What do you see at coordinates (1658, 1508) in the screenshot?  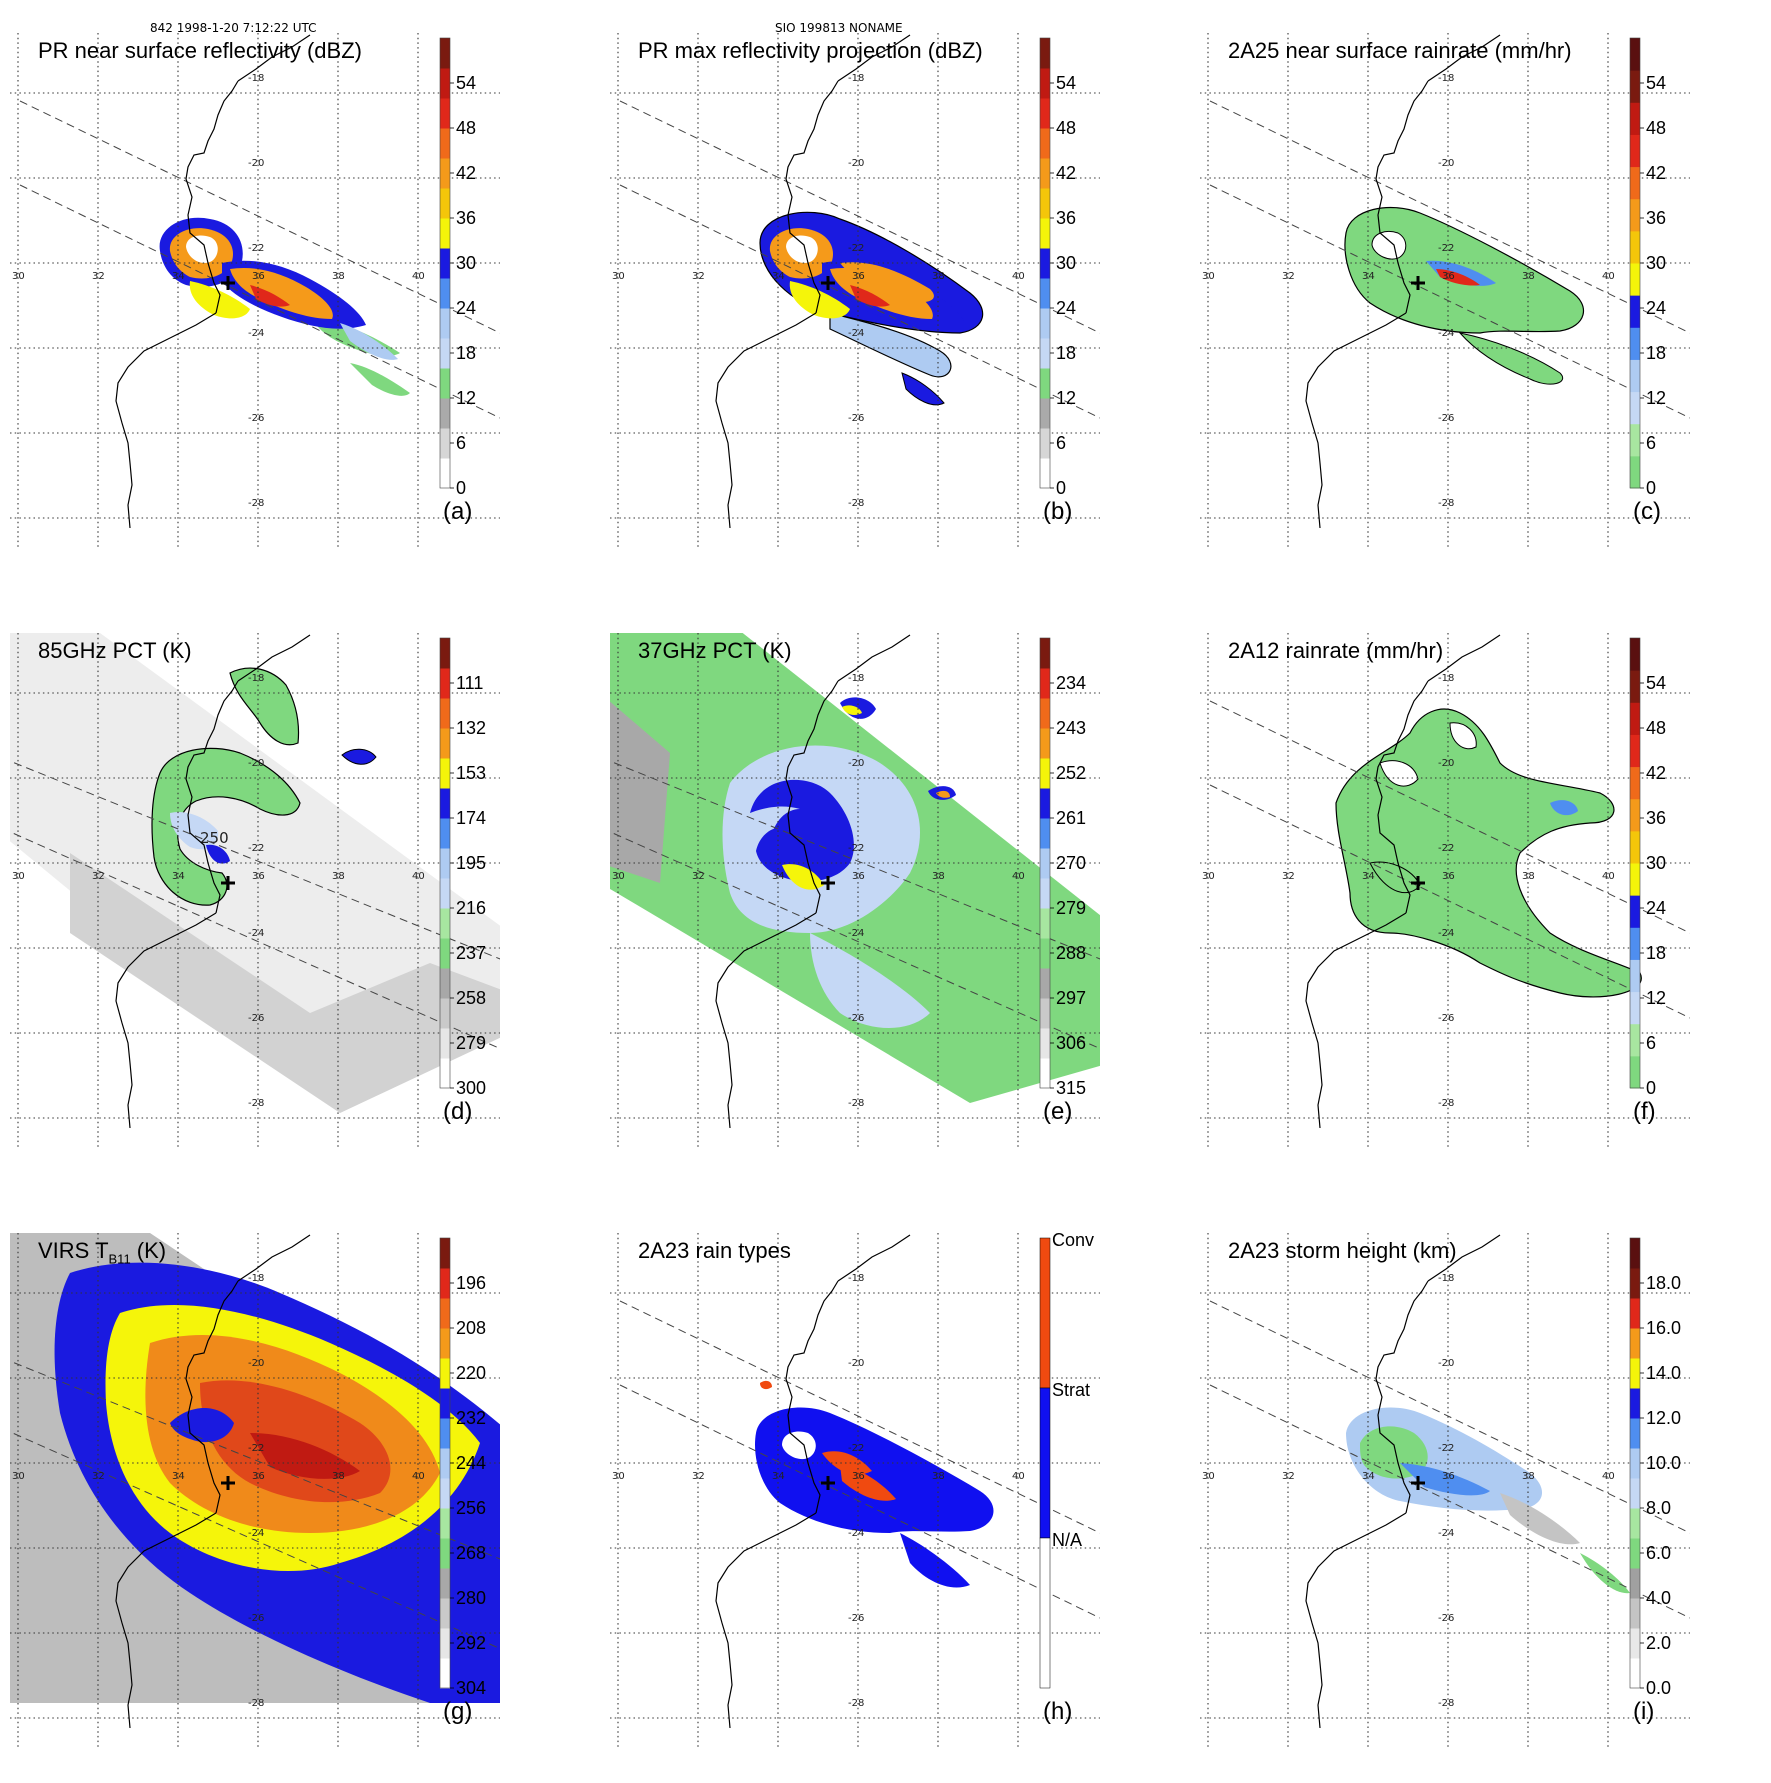 I see `colorbar-tick-label: 8.0` at bounding box center [1658, 1508].